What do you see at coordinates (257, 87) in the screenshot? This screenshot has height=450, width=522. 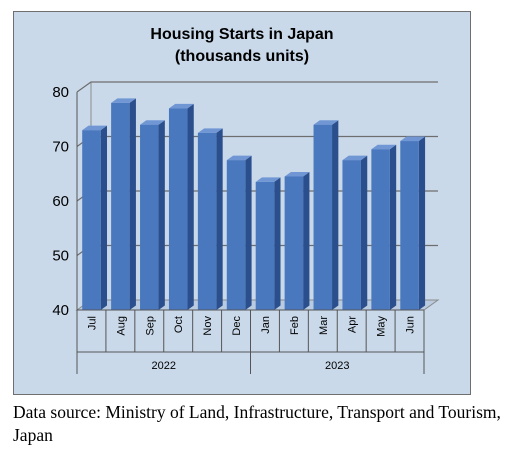 I see `gridline` at bounding box center [257, 87].